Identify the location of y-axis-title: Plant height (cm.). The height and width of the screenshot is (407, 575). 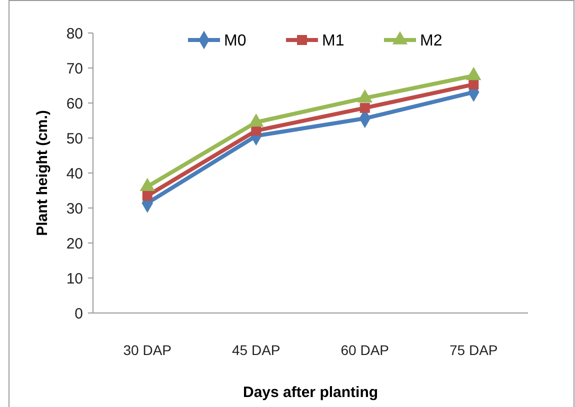
(42, 173).